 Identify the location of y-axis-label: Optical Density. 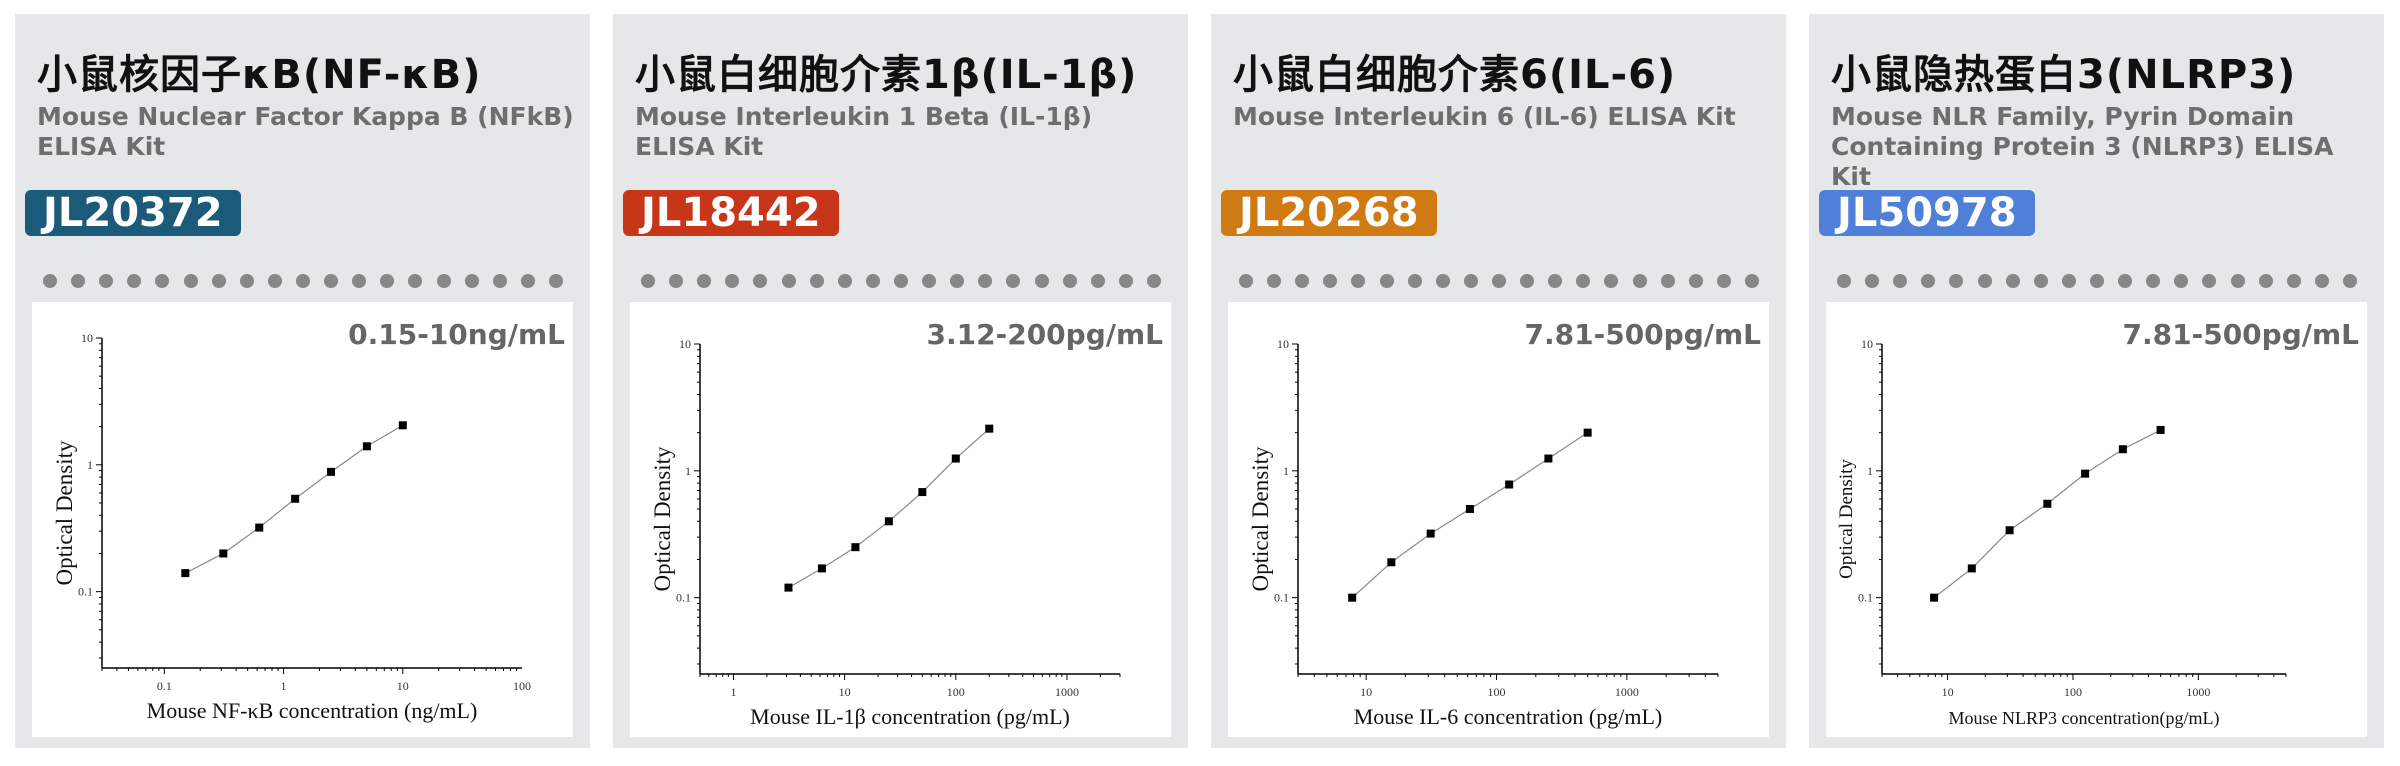
(1260, 518).